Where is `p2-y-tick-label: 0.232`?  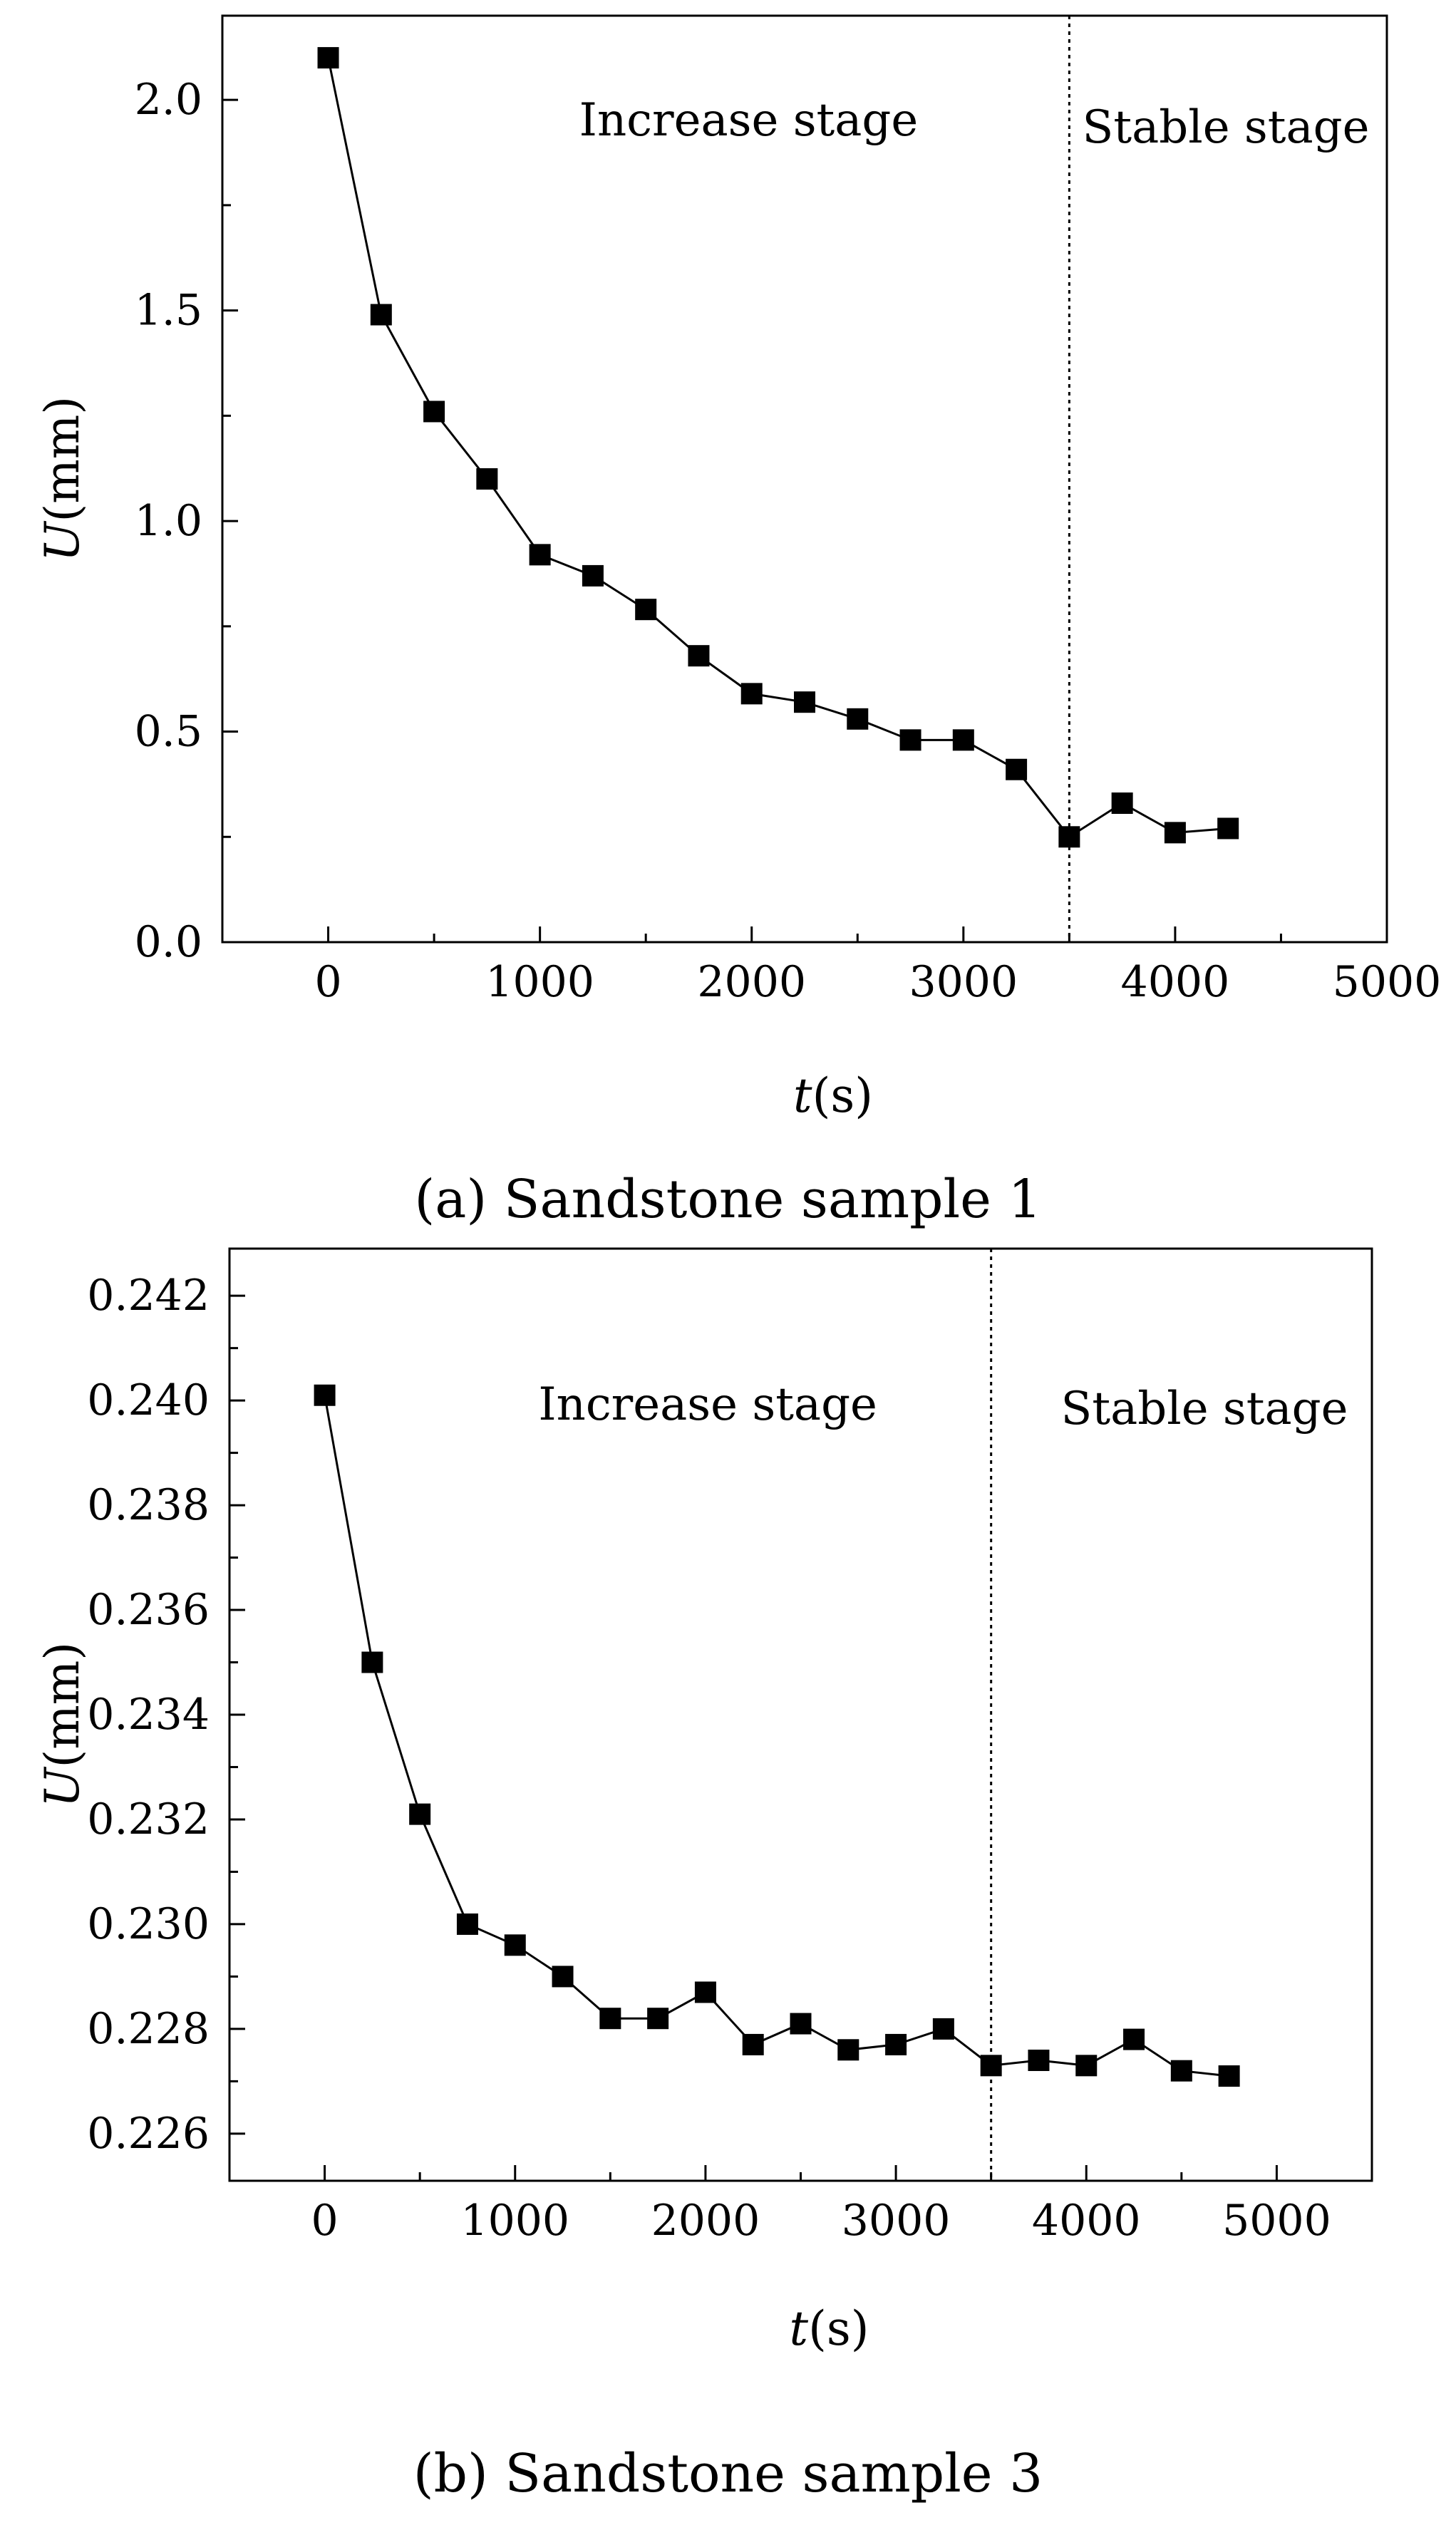
p2-y-tick-label: 0.232 is located at coordinates (148, 1819).